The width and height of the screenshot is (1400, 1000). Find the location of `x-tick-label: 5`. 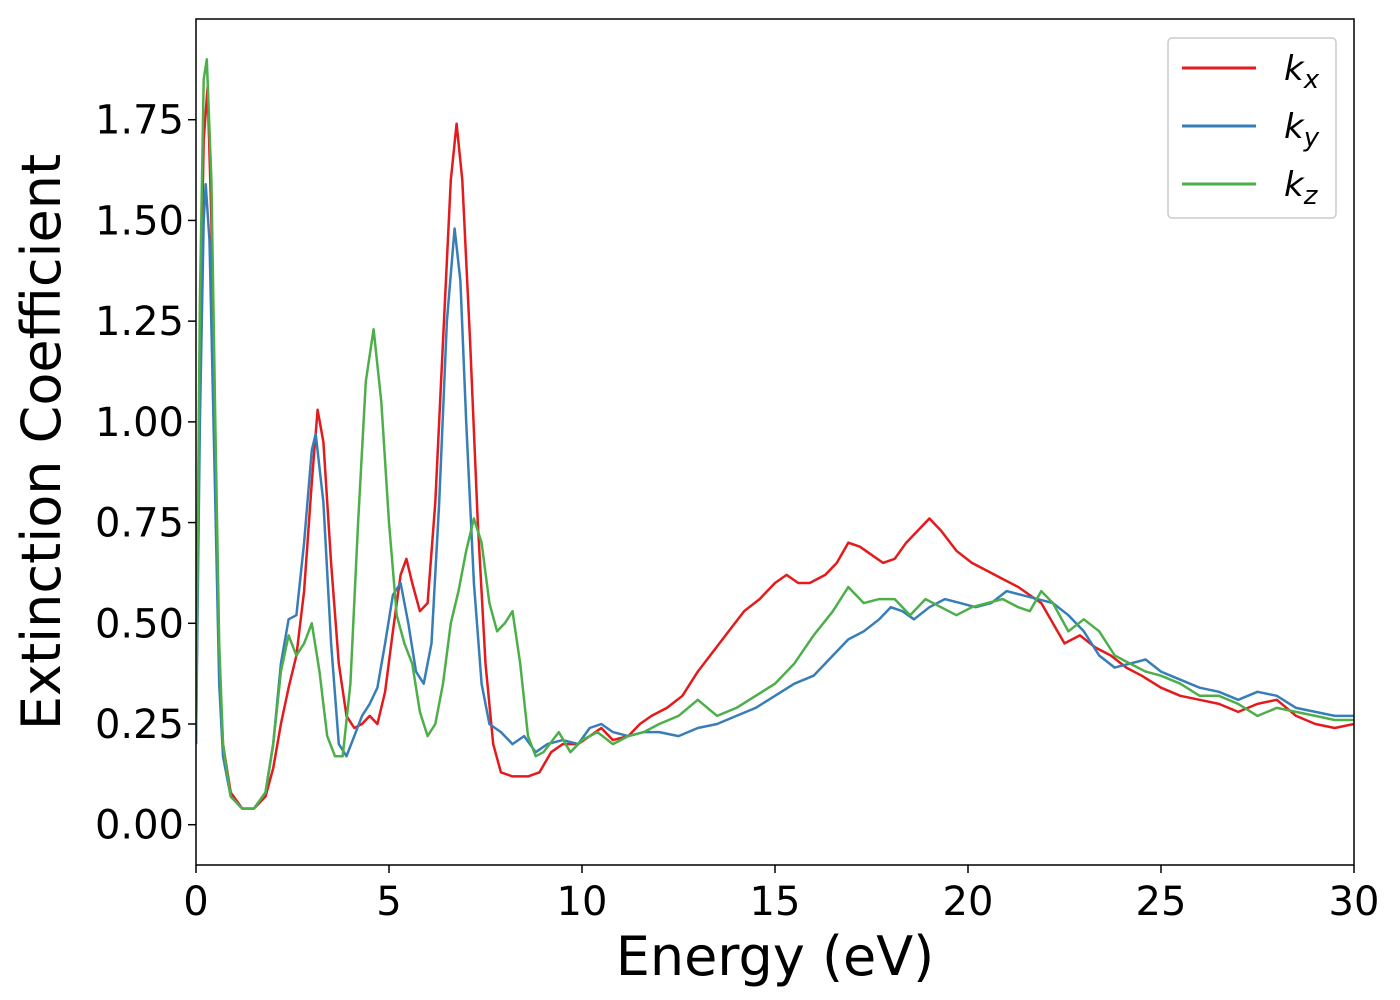

x-tick-label: 5 is located at coordinates (388, 902).